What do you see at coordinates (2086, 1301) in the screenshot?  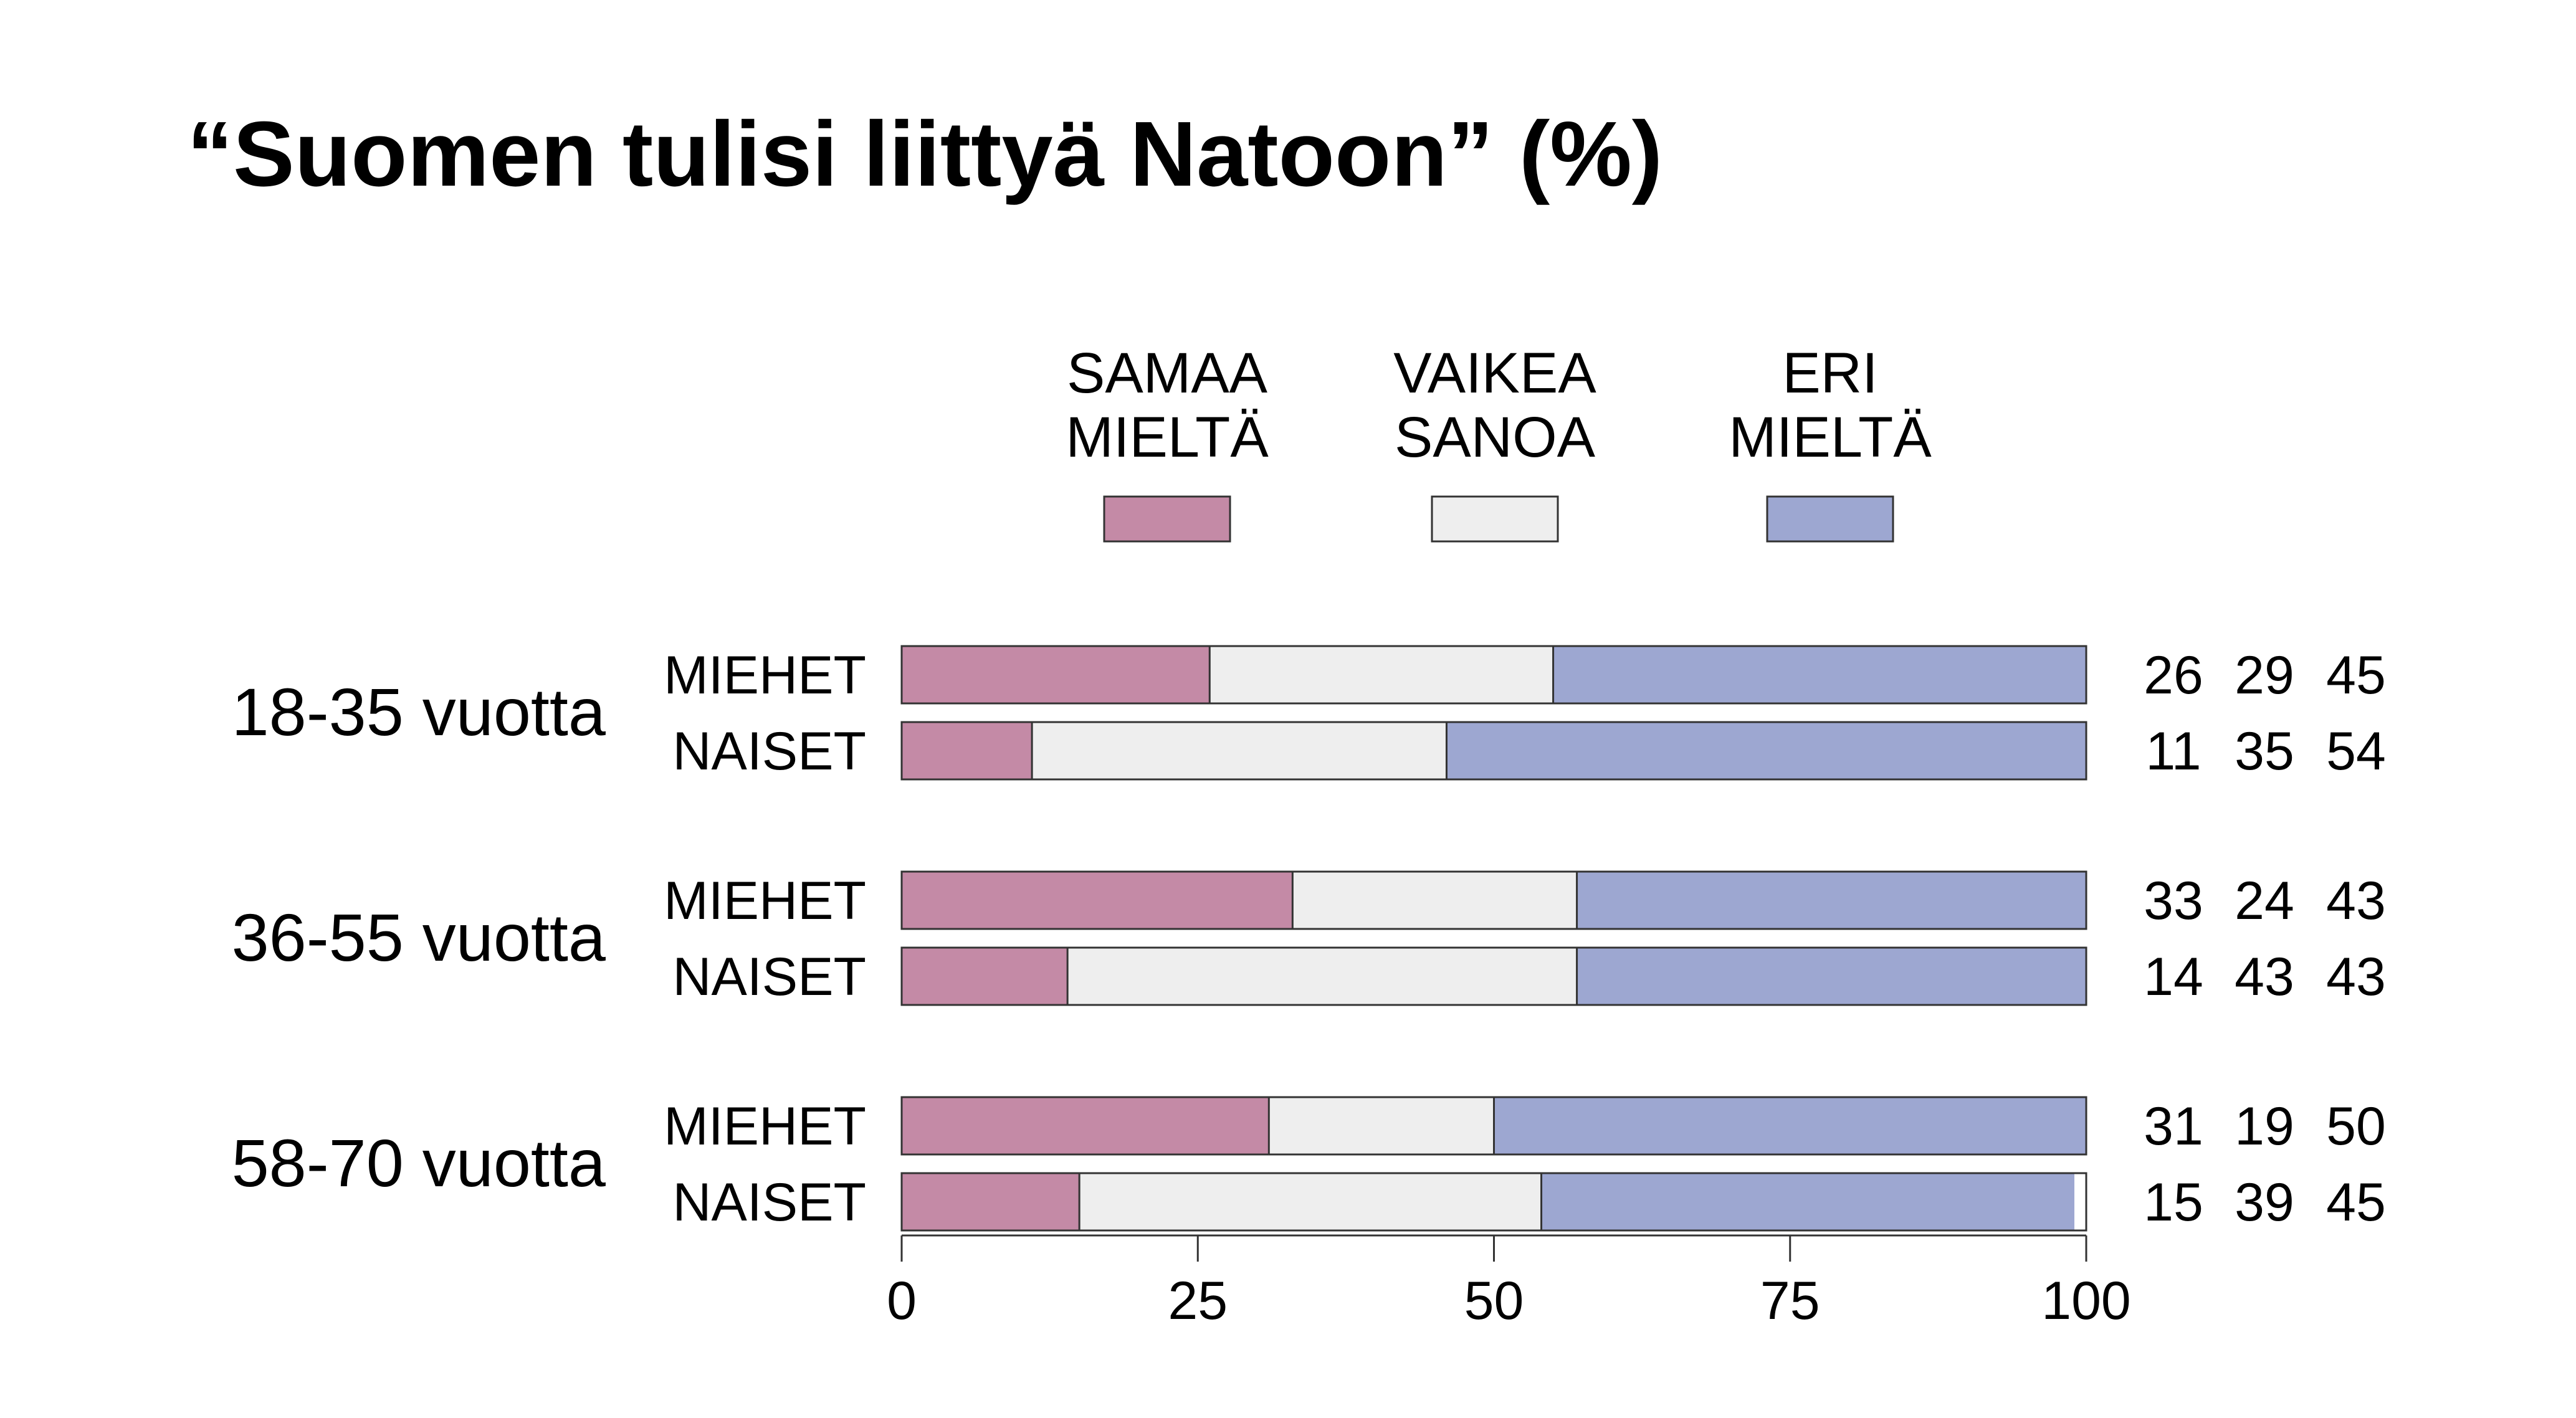 I see `x-tick-label: 100` at bounding box center [2086, 1301].